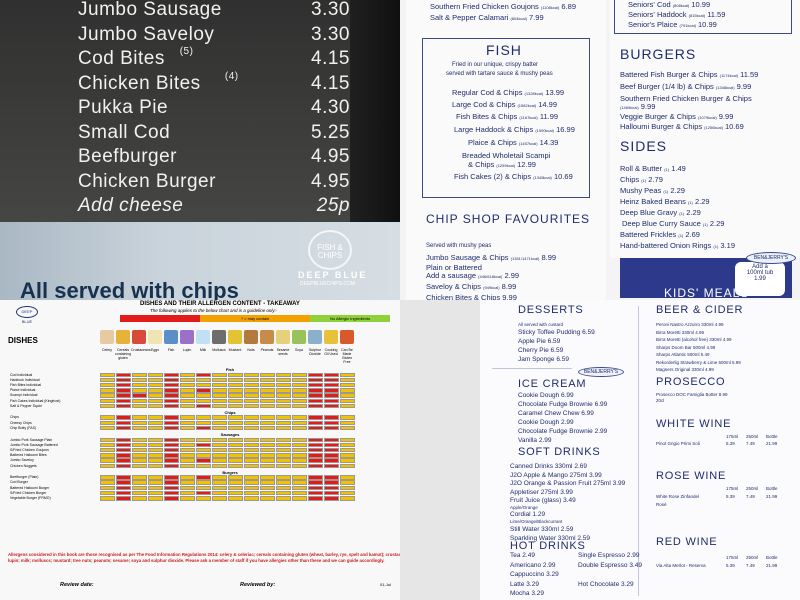 This screenshot has height=600, width=800. Describe the element at coordinates (556, 475) in the screenshot. I see `menu-item: J2O Apple & Mango 275ml 3.99` at that location.